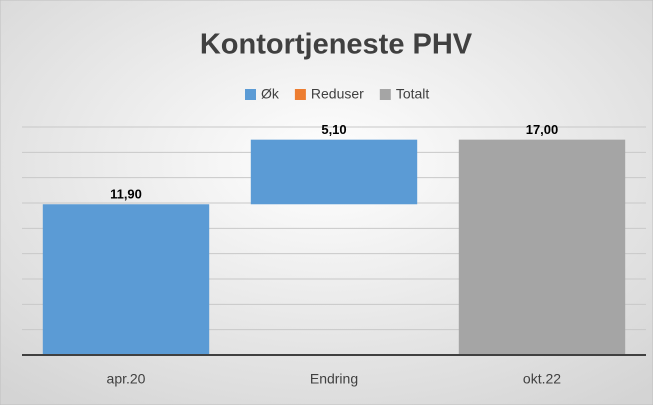 The height and width of the screenshot is (405, 653). What do you see at coordinates (542, 129) in the screenshot?
I see `data-label: 17,00` at bounding box center [542, 129].